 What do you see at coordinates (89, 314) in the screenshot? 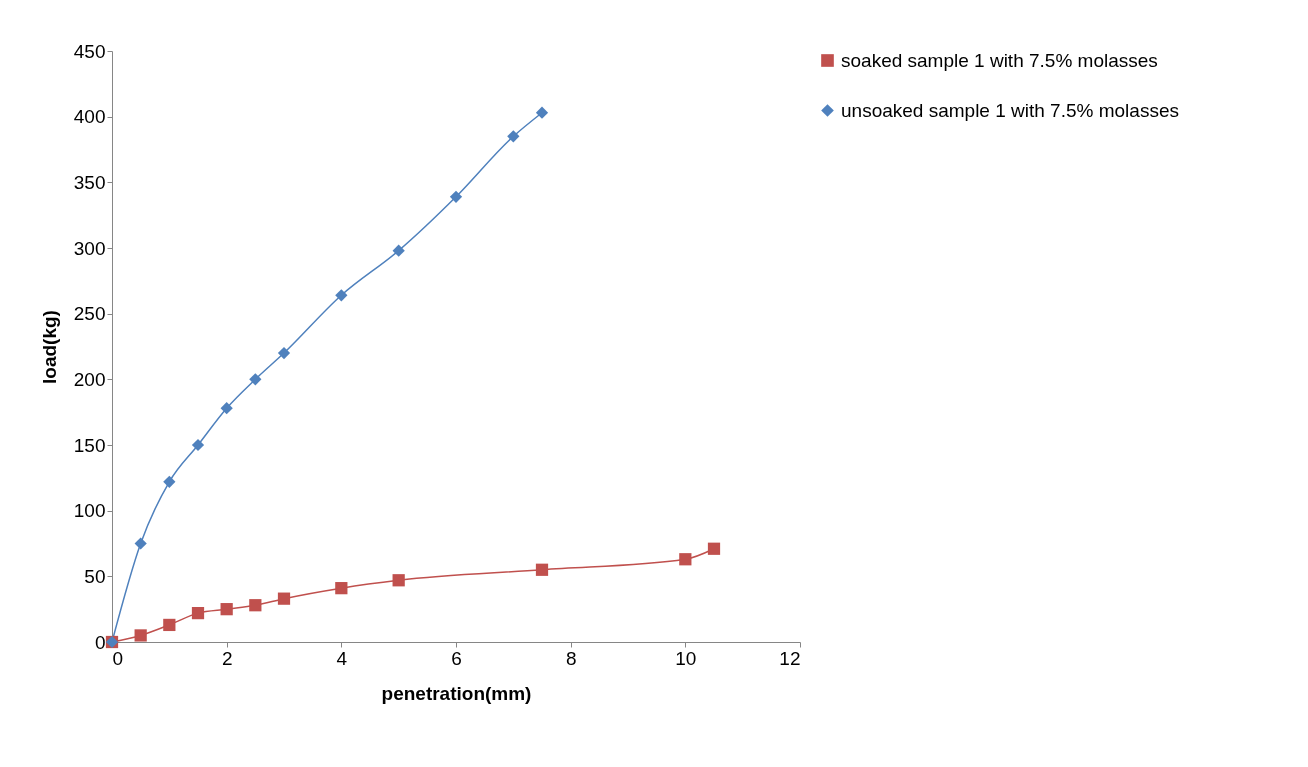
I see `y-tick-label: 250` at bounding box center [89, 314].